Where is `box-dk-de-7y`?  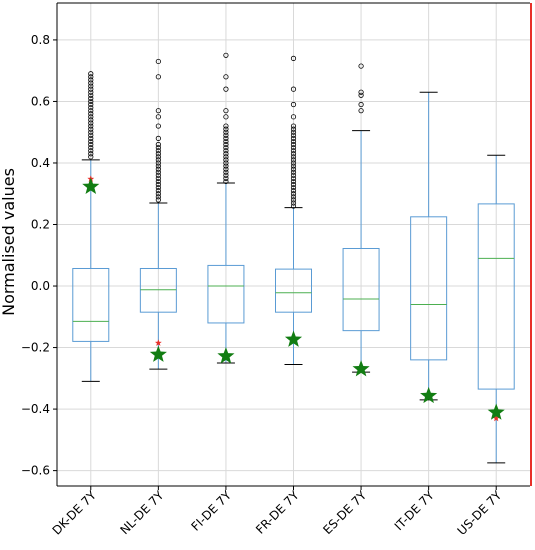 box-dk-de-7y is located at coordinates (91, 226).